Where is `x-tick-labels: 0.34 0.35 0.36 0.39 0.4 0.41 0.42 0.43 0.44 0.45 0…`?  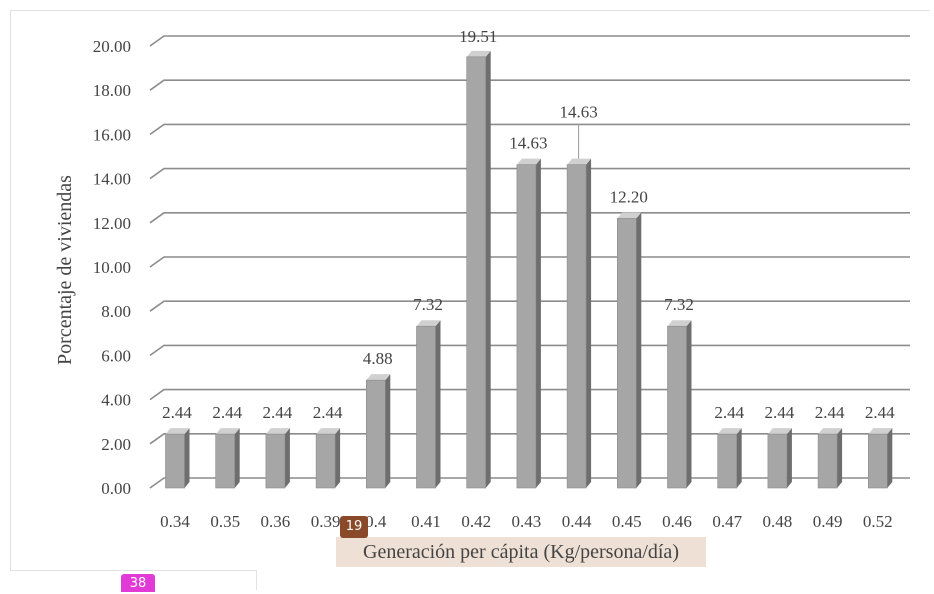
x-tick-labels: 0.34 0.35 0.36 0.39 0.4 0.41 0.42 0.43 0.44 0.45 0… is located at coordinates (526, 521).